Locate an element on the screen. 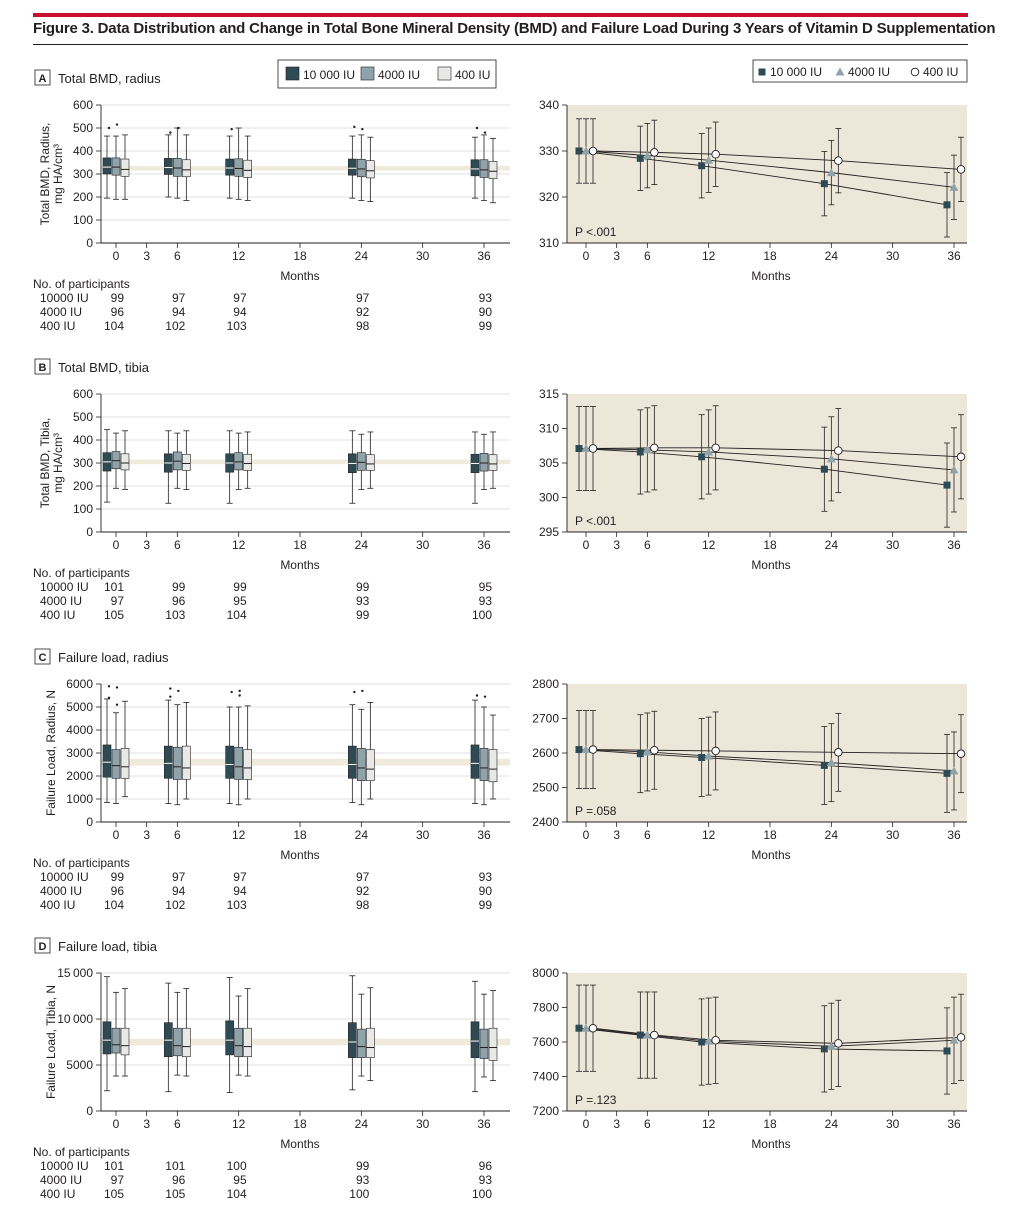 This screenshot has height=1208, width=1016. y-tick-label: 500 is located at coordinates (83, 417).